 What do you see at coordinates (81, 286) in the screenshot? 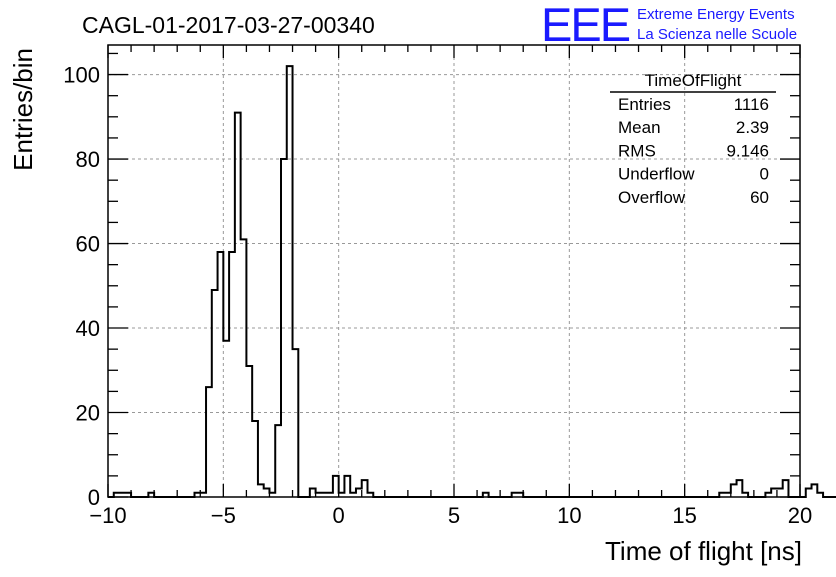
I see `y-tick-labels: 0 20 40 60 80 100` at bounding box center [81, 286].